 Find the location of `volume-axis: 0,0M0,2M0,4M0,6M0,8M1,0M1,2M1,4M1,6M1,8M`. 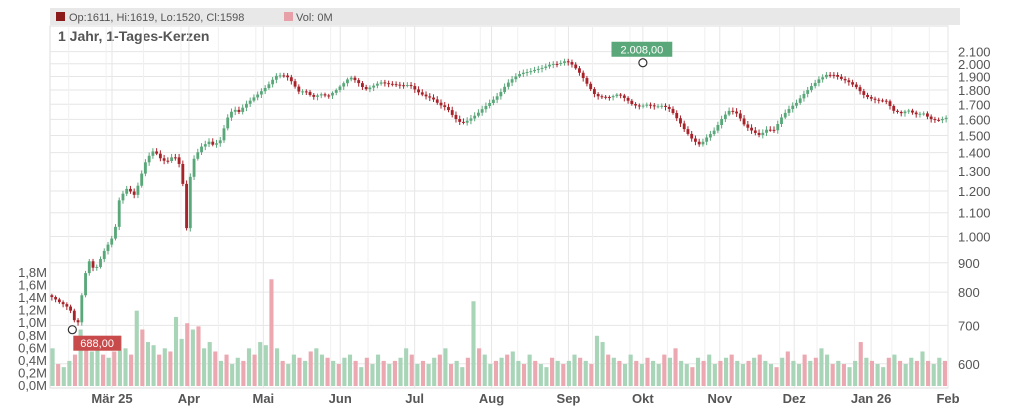

volume-axis: 0,0M0,2M0,4M0,6M0,8M1,0M1,2M1,4M1,6M1,8M is located at coordinates (32, 329).